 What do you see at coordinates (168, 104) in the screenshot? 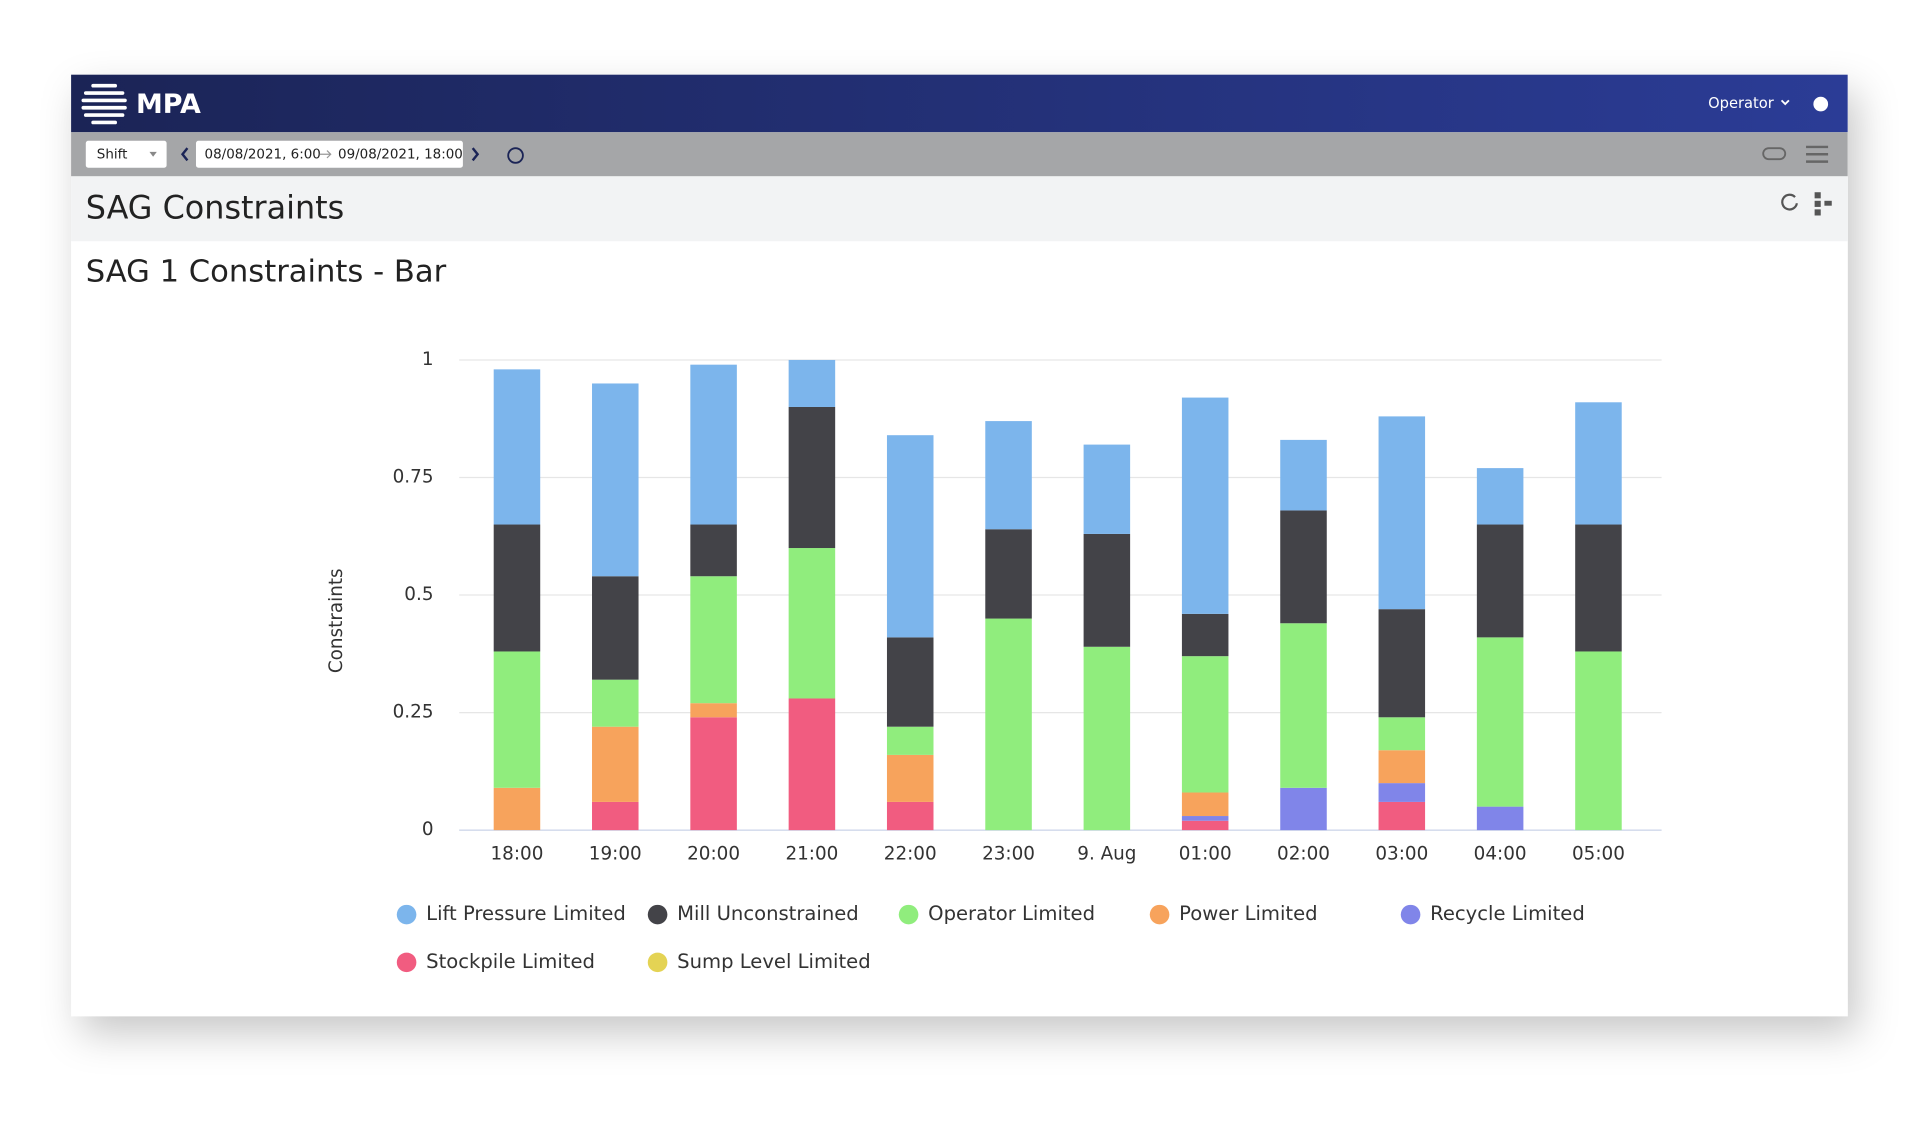
I see `brand: MPA` at bounding box center [168, 104].